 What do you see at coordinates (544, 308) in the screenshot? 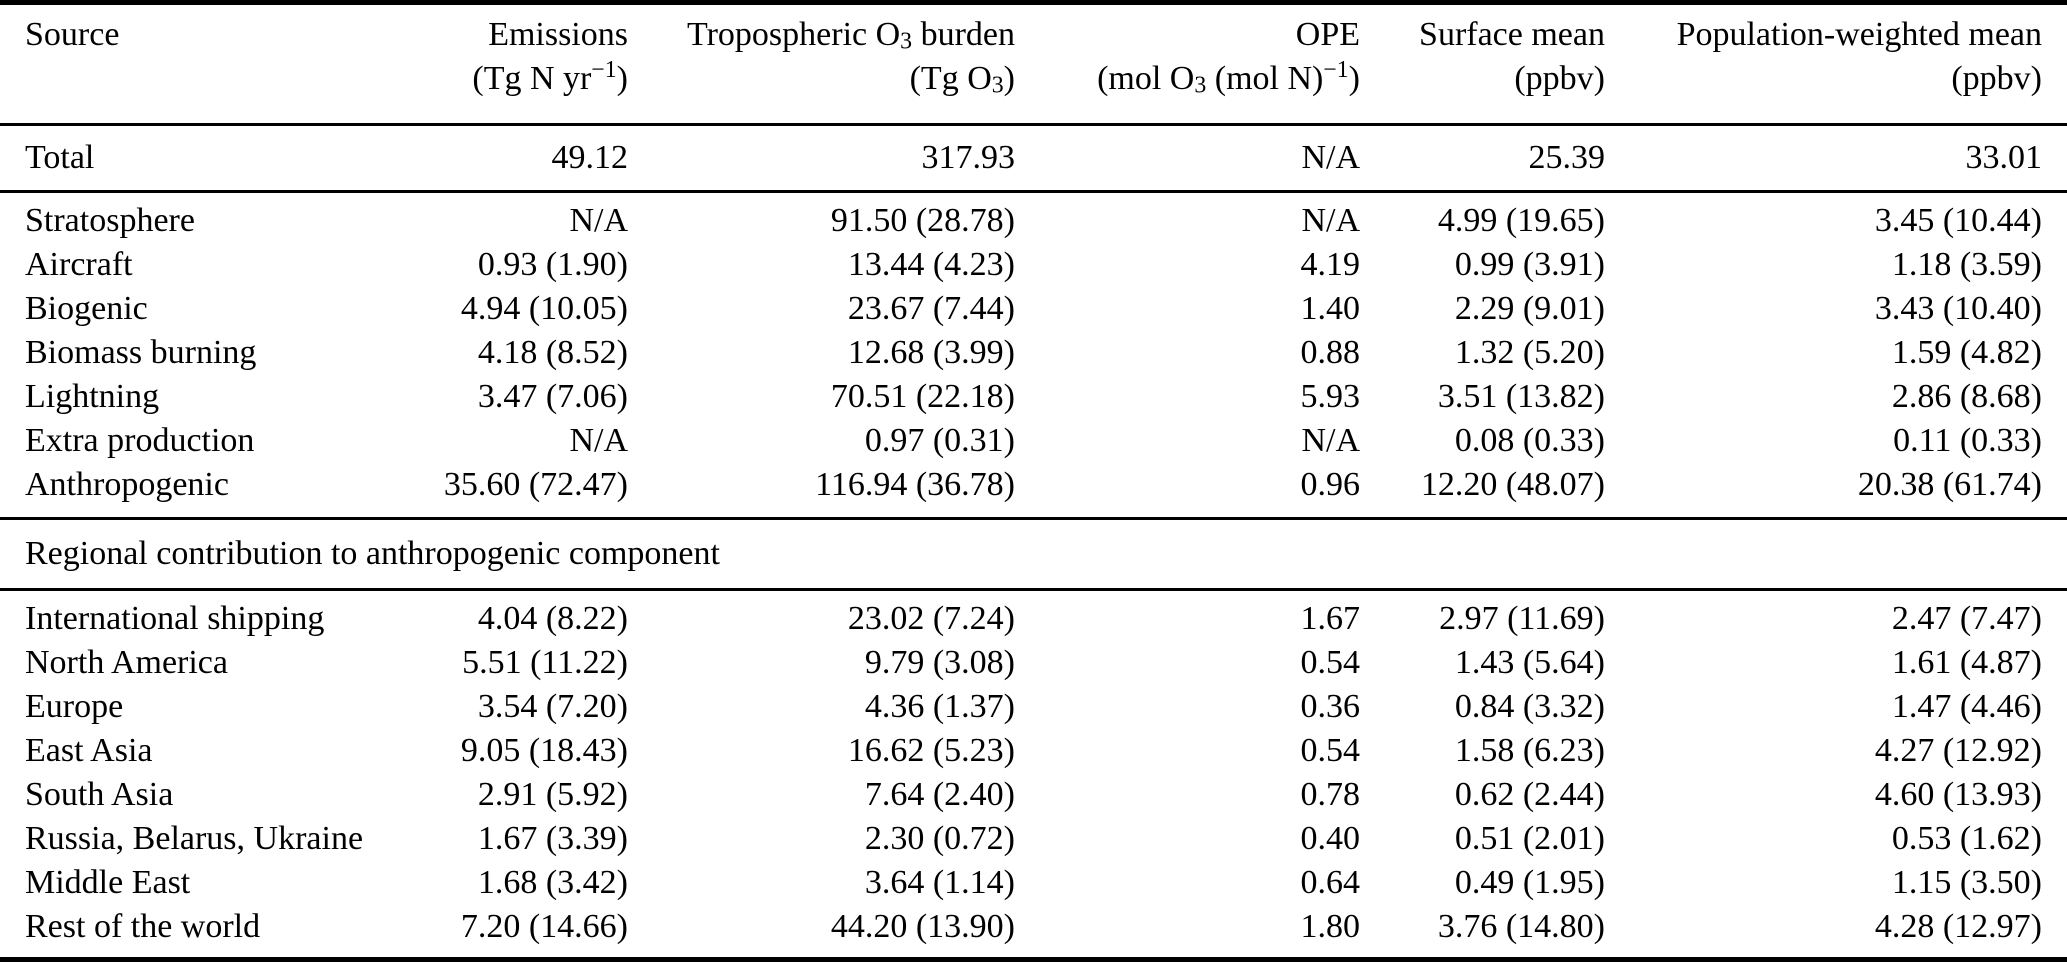
I see `value-cell: 4.94 (10.05)` at bounding box center [544, 308].